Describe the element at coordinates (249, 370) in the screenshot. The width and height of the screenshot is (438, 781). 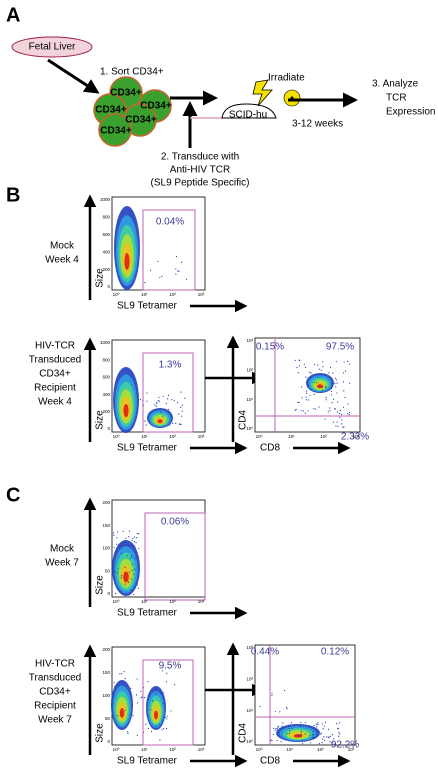
I see `y-tick-label: 10²` at that location.